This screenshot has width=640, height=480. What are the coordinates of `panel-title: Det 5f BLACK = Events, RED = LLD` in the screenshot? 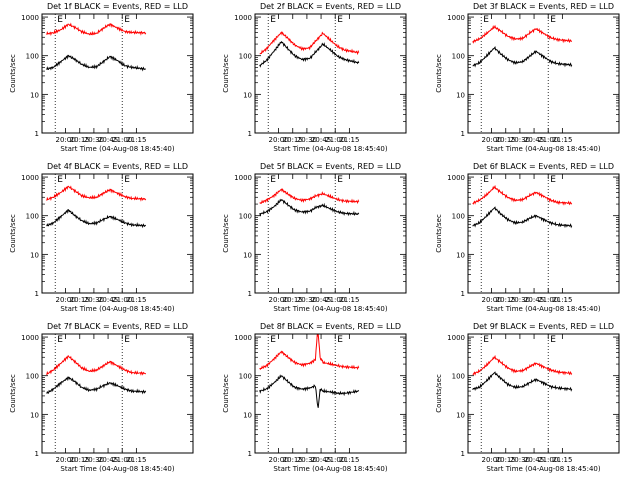 It's located at (330, 166).